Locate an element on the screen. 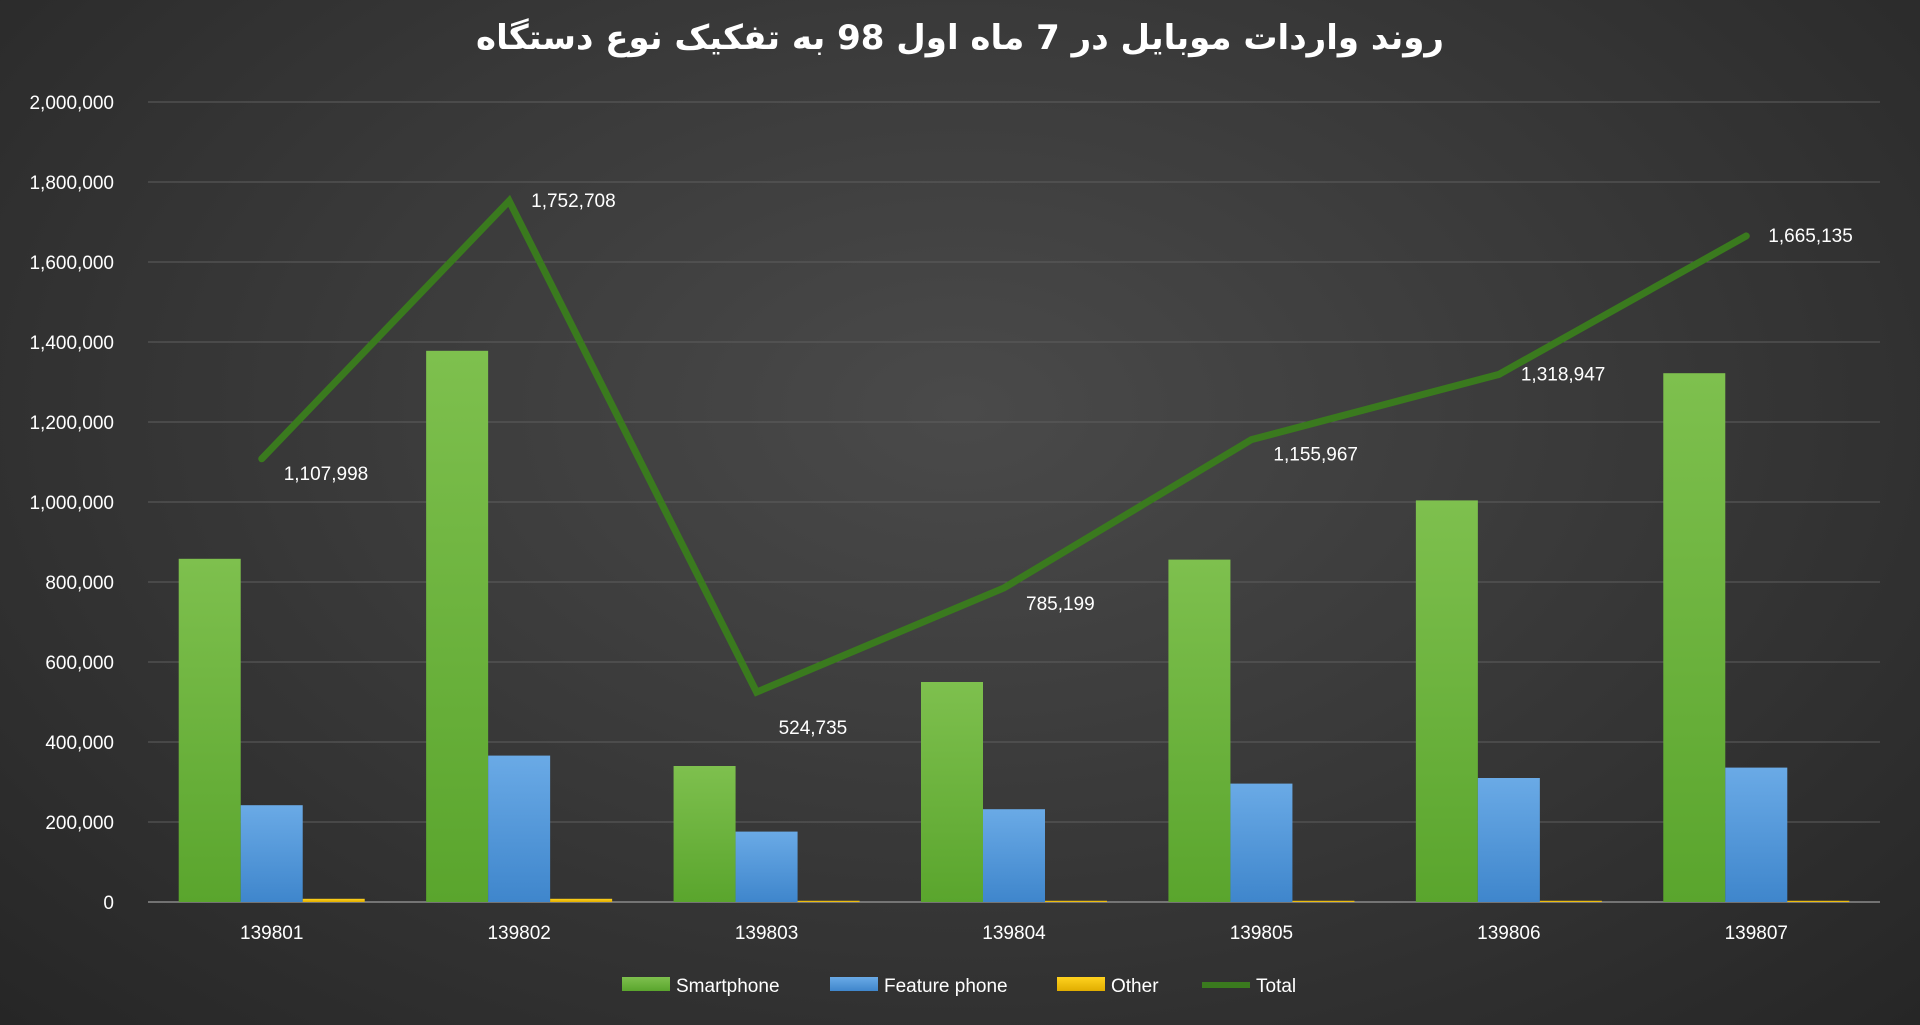 The image size is (1920, 1025). y-tick-label: 0 is located at coordinates (108, 903).